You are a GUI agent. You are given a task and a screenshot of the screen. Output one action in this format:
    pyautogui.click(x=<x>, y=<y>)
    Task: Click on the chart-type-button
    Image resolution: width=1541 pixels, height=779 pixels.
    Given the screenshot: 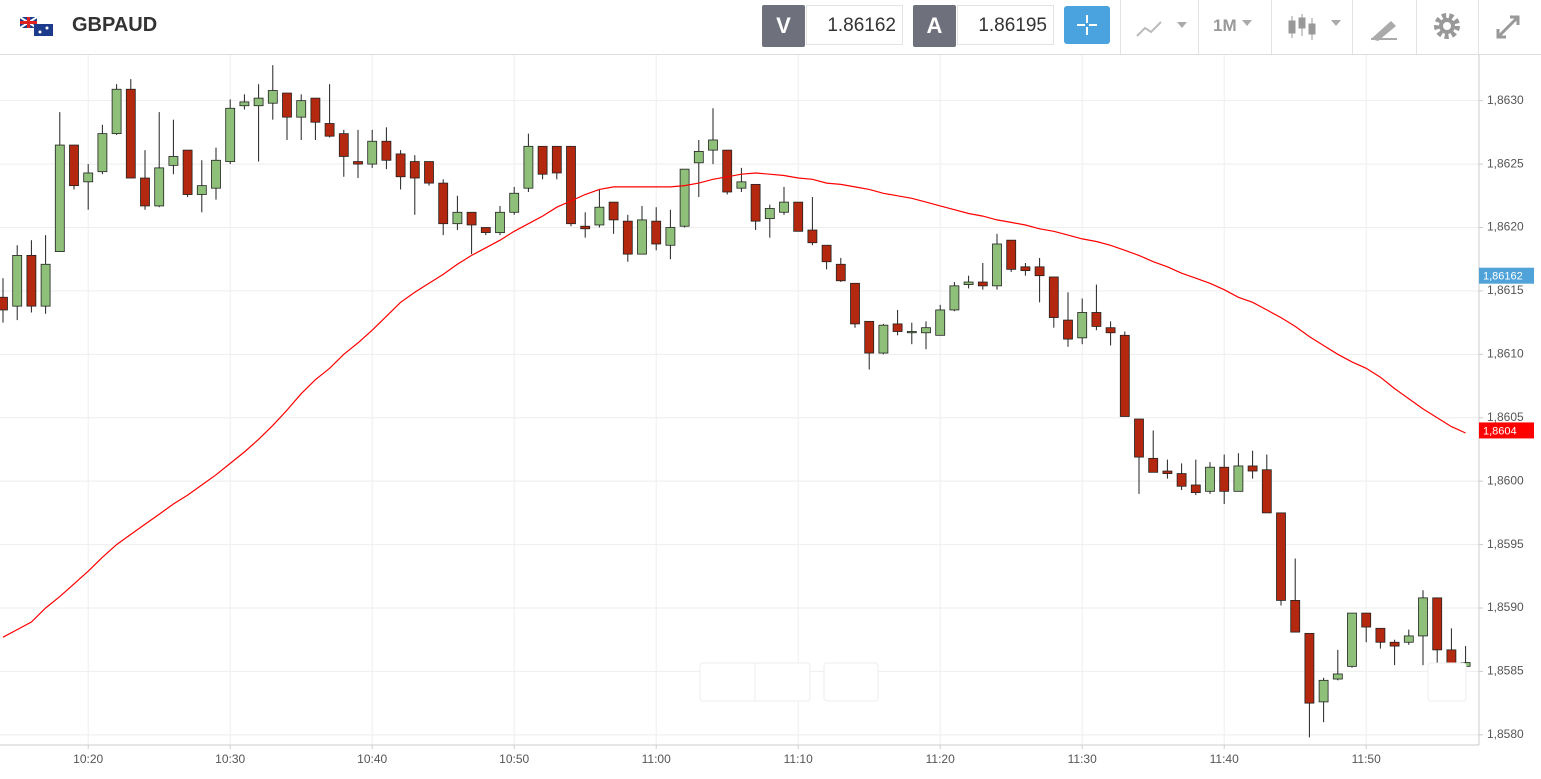 What is the action you would take?
    pyautogui.click(x=1162, y=27)
    